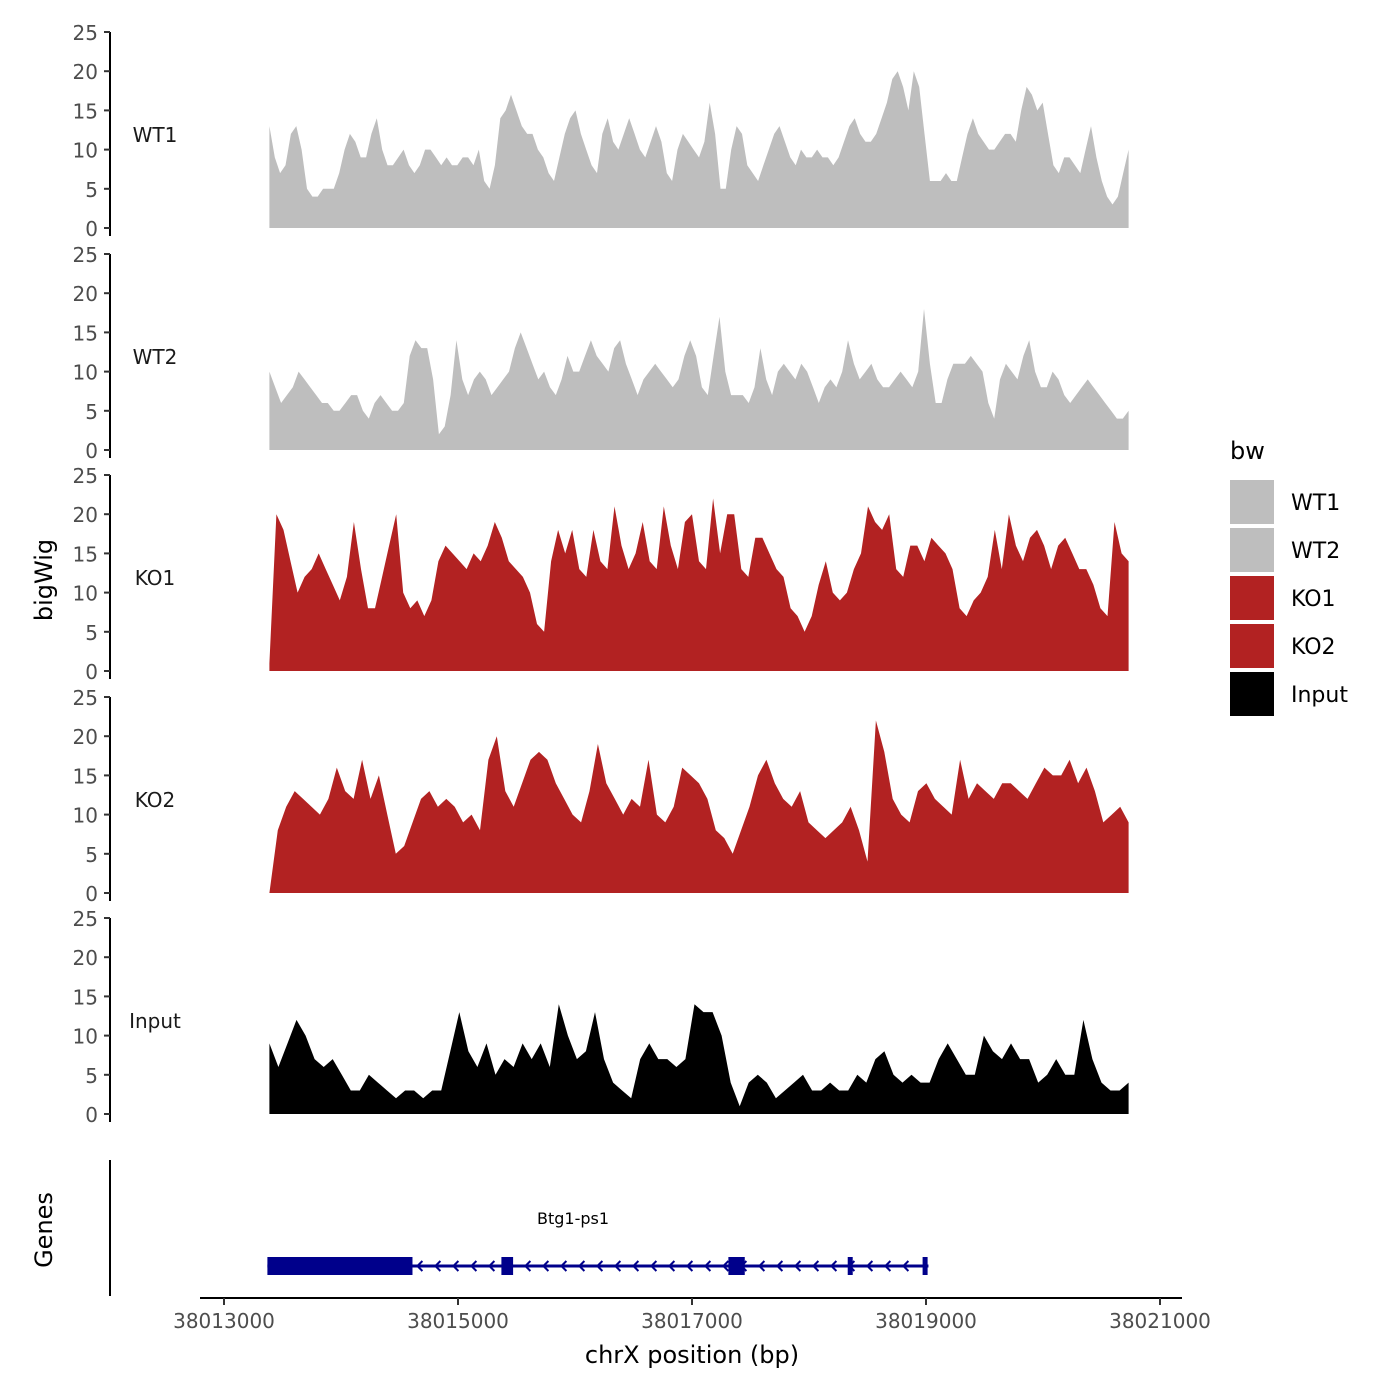 The height and width of the screenshot is (1400, 1400). Describe the element at coordinates (44, 580) in the screenshot. I see `y-axis-label: bigWig` at that location.